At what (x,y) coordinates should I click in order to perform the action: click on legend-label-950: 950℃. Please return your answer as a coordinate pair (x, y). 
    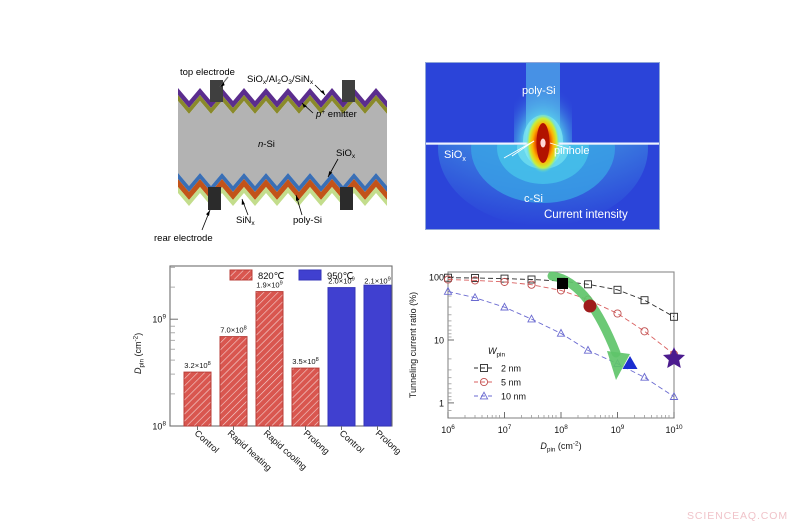
    Looking at the image, I should click on (340, 275).